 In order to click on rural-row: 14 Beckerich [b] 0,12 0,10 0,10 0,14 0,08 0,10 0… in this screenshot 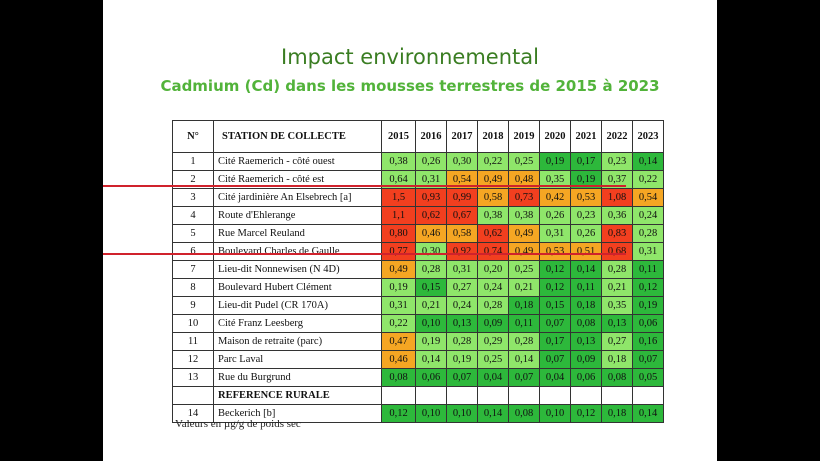, I will do `click(418, 413)`.